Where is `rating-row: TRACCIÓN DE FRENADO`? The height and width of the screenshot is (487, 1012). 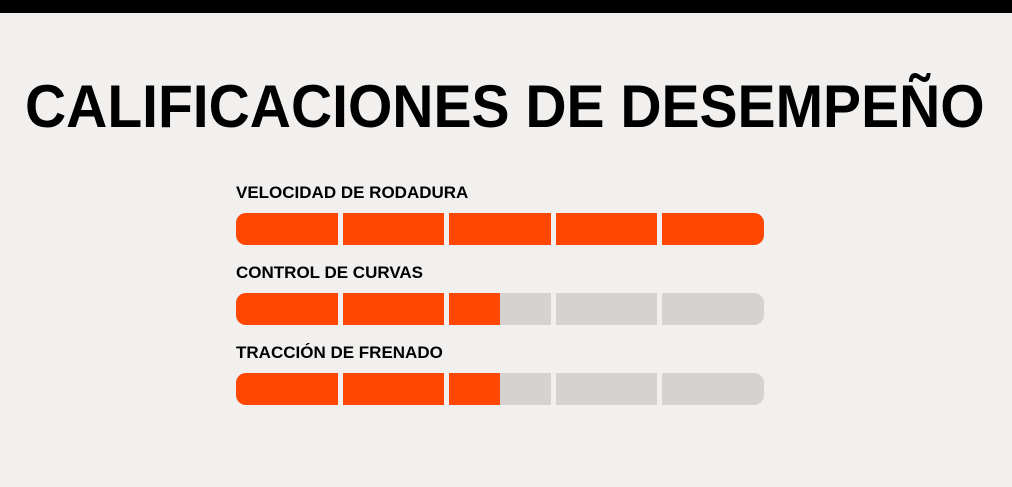 rating-row: TRACCIÓN DE FRENADO is located at coordinates (500, 374).